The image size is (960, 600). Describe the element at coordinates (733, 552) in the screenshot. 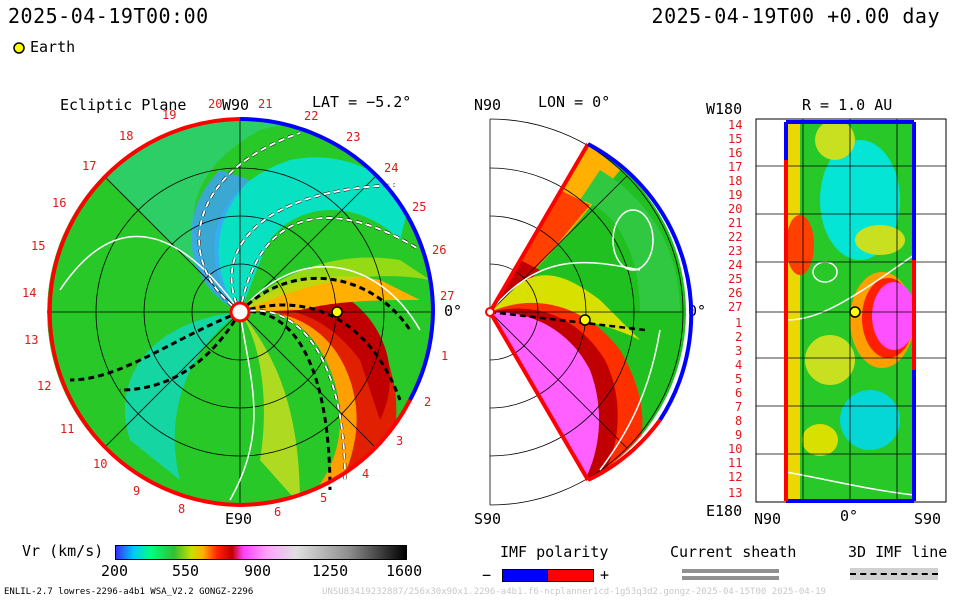

I see `current-sheath-title: Current sheath` at that location.